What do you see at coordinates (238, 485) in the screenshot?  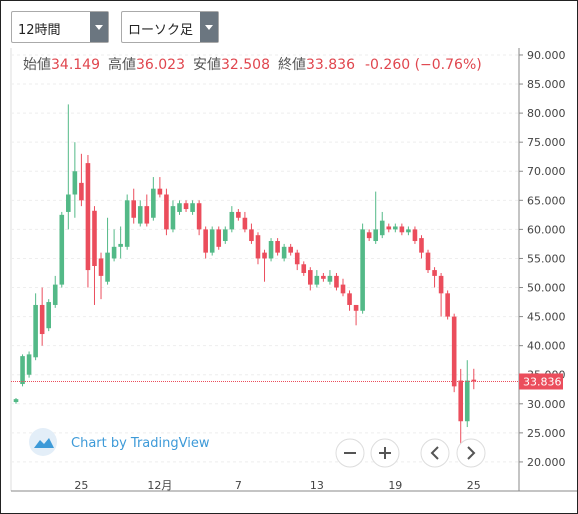 I see `x-tick-label: 7` at bounding box center [238, 485].